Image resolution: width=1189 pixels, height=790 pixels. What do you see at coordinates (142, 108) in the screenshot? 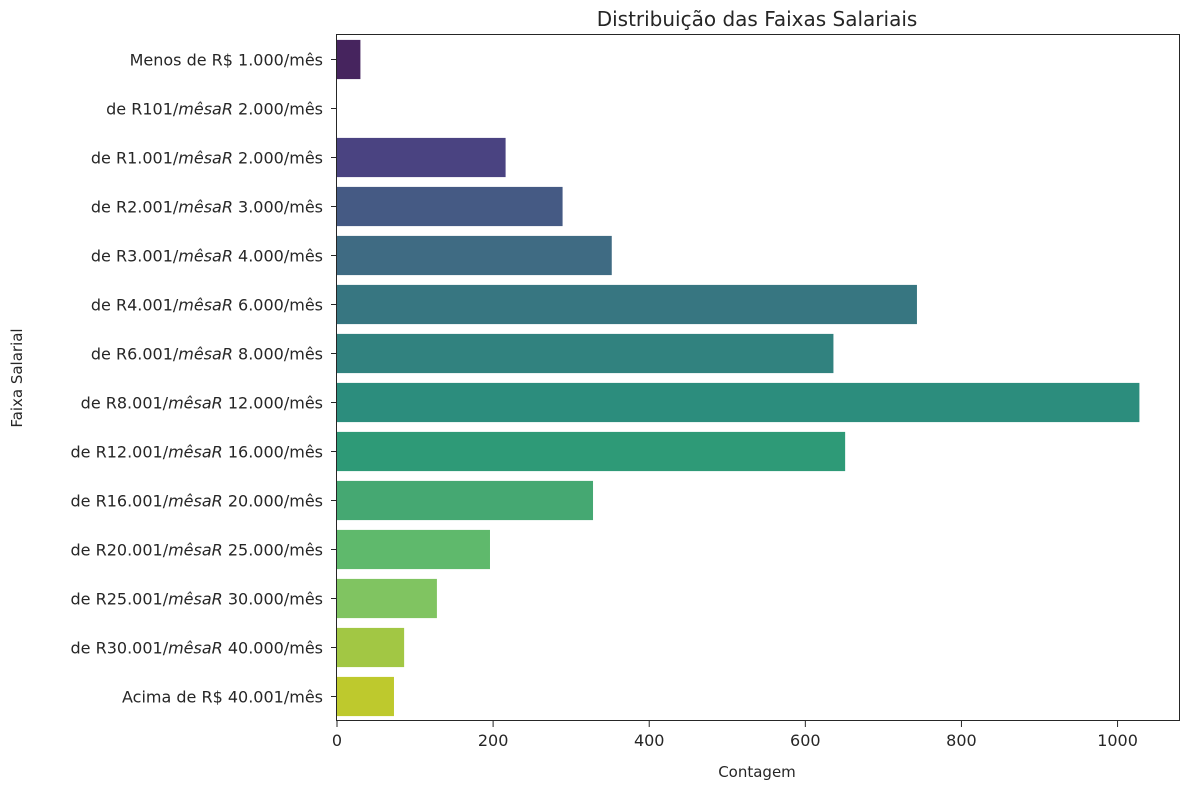
I see `category-label-part: de R101/` at bounding box center [142, 108].